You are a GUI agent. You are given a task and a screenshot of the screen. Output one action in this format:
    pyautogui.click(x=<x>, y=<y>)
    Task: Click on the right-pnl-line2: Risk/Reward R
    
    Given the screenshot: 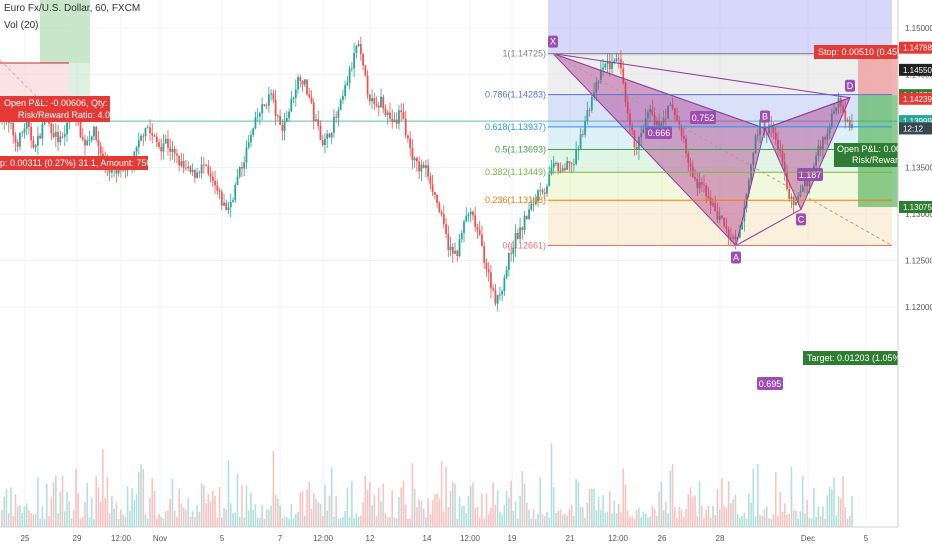 What is the action you would take?
    pyautogui.click(x=882, y=160)
    